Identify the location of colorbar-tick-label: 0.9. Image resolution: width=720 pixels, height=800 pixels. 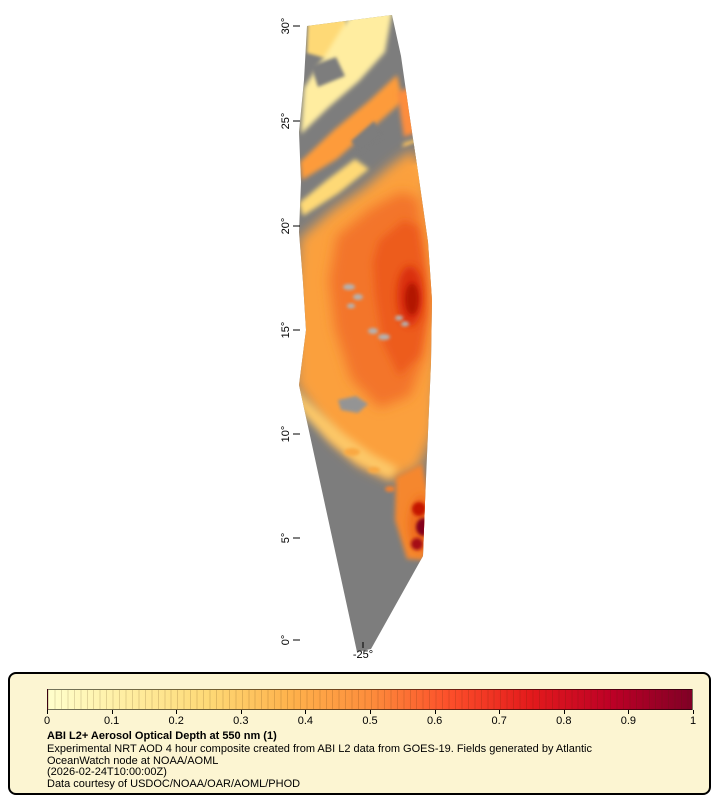
(628, 721).